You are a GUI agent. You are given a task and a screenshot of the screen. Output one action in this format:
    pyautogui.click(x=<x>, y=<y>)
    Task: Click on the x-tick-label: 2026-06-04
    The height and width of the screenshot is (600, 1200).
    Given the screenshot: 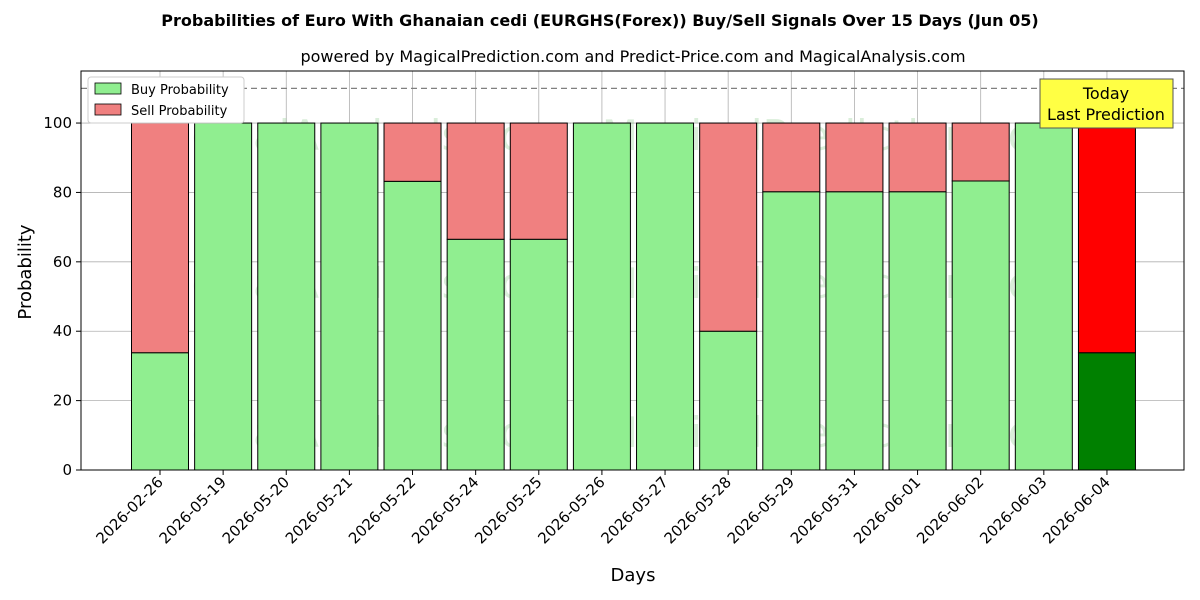 What is the action you would take?
    pyautogui.click(x=1076, y=510)
    